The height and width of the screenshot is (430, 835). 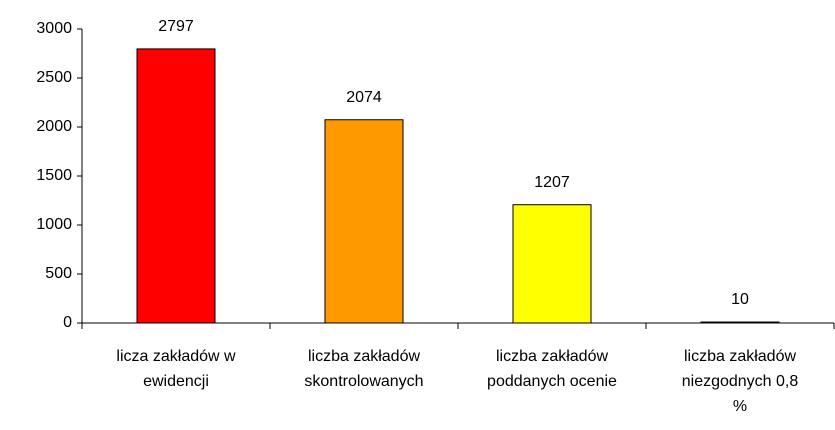 What do you see at coordinates (176, 381) in the screenshot?
I see `x-tick-label: ewidencji` at bounding box center [176, 381].